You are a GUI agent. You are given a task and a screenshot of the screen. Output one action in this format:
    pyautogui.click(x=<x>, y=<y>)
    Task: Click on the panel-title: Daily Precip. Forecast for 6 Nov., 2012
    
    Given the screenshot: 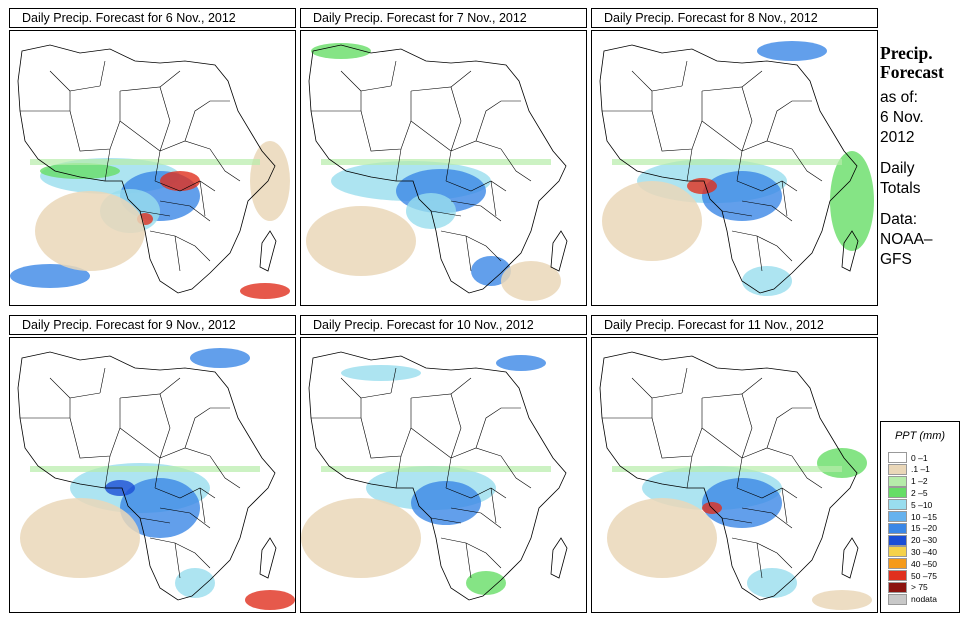 What is the action you would take?
    pyautogui.click(x=152, y=18)
    